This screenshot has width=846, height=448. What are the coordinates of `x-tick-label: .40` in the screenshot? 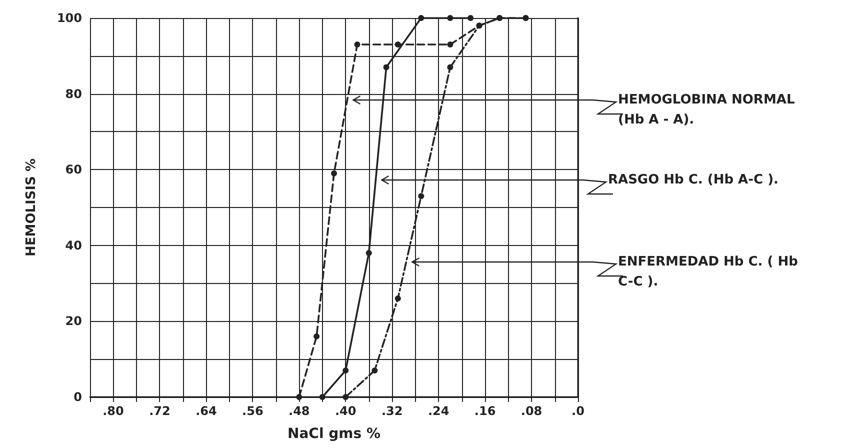 It's located at (345, 411).